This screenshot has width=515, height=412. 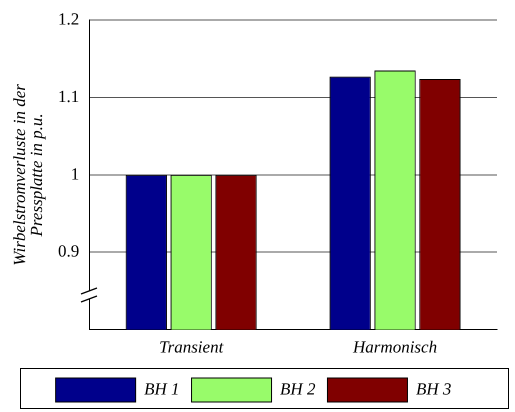 What do you see at coordinates (69, 96) in the screenshot?
I see `y-tick-label: 1.1` at bounding box center [69, 96].